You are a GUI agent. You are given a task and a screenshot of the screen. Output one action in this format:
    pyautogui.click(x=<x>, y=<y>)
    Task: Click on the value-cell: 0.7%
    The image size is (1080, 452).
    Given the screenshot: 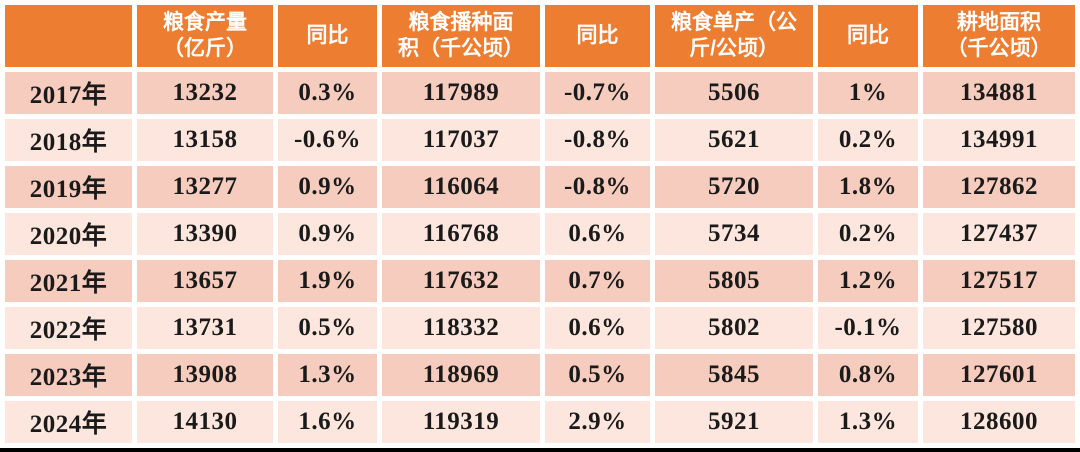 What is the action you would take?
    pyautogui.click(x=597, y=281)
    